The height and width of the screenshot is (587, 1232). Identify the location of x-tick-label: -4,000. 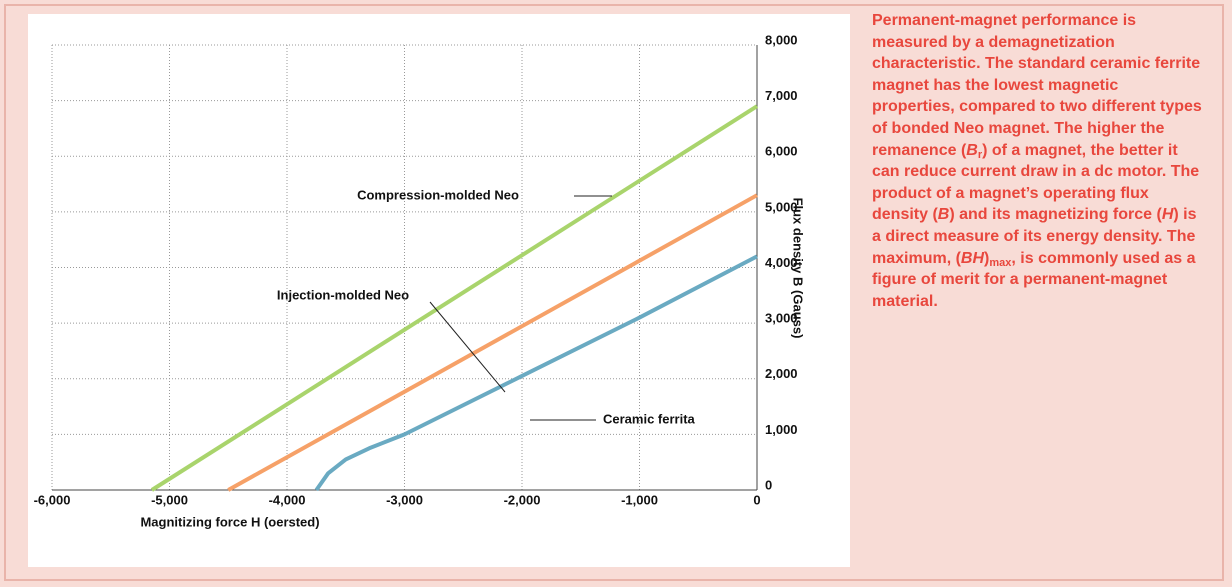
(287, 499).